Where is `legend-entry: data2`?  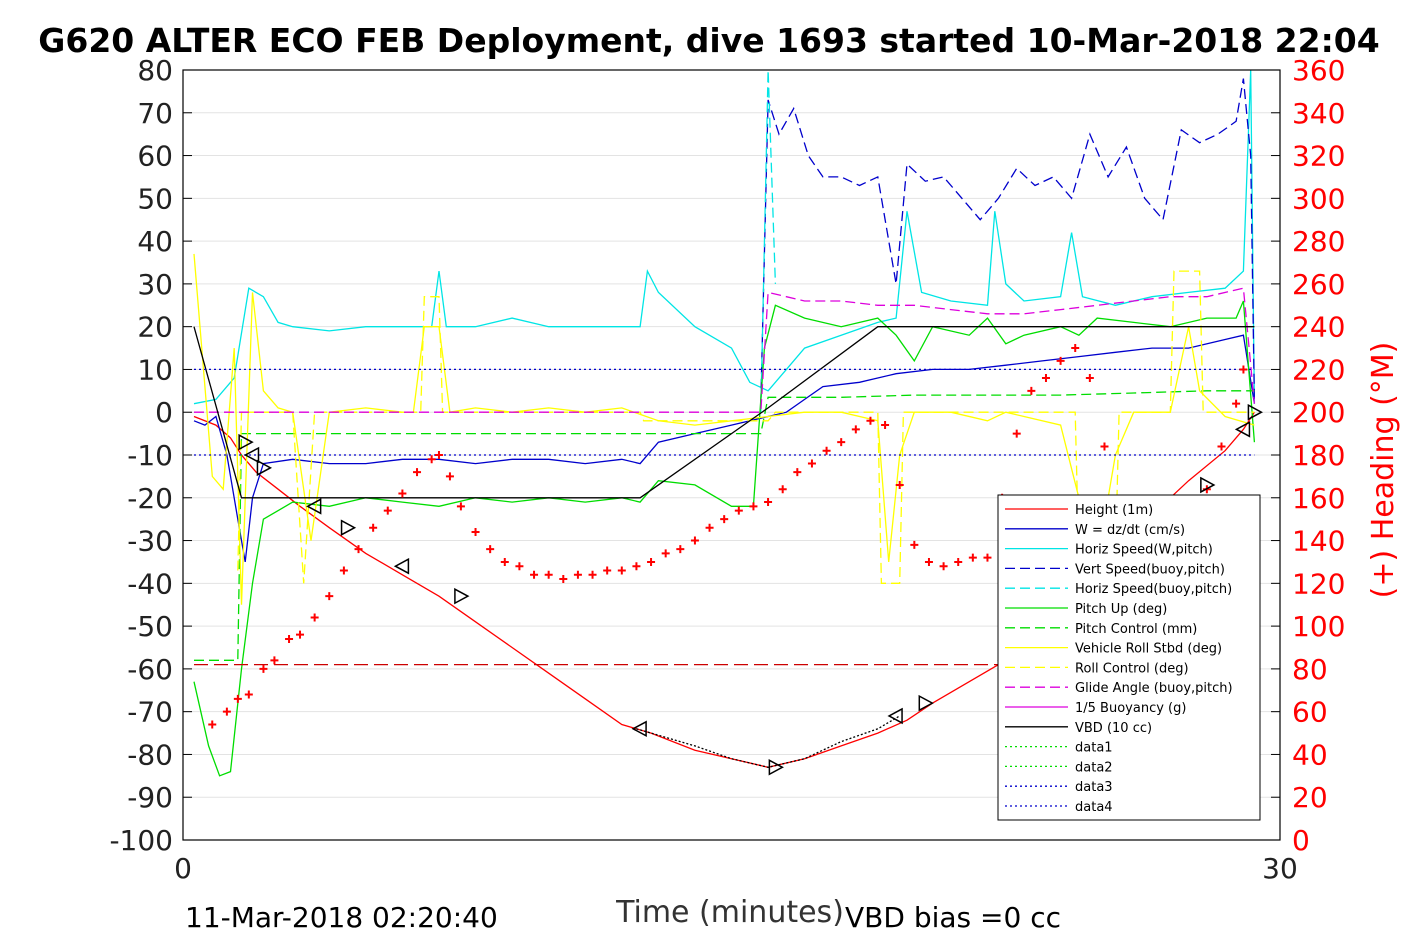 legend-entry: data2 is located at coordinates (1094, 767).